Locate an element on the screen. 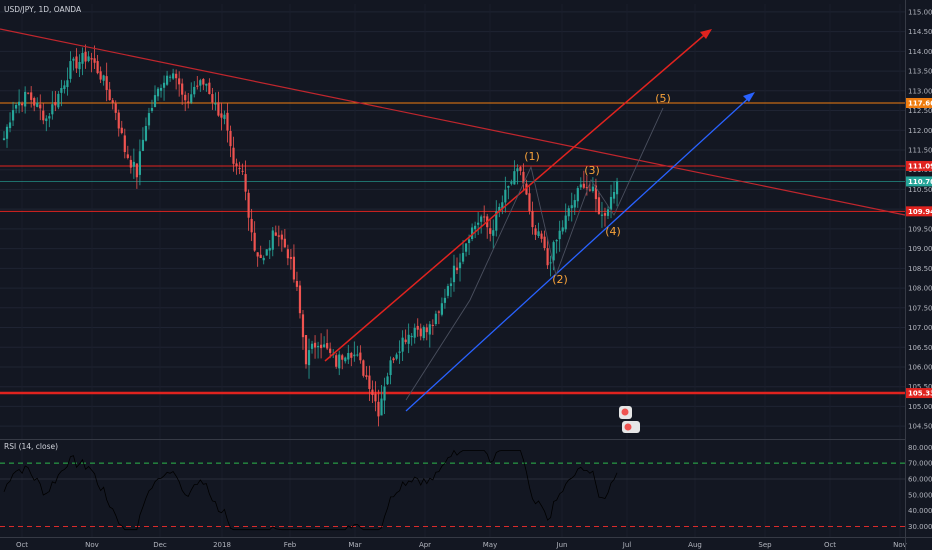 This screenshot has height=550, width=932. chart-title: USD/JPY, 1D, OANDA is located at coordinates (43, 9).